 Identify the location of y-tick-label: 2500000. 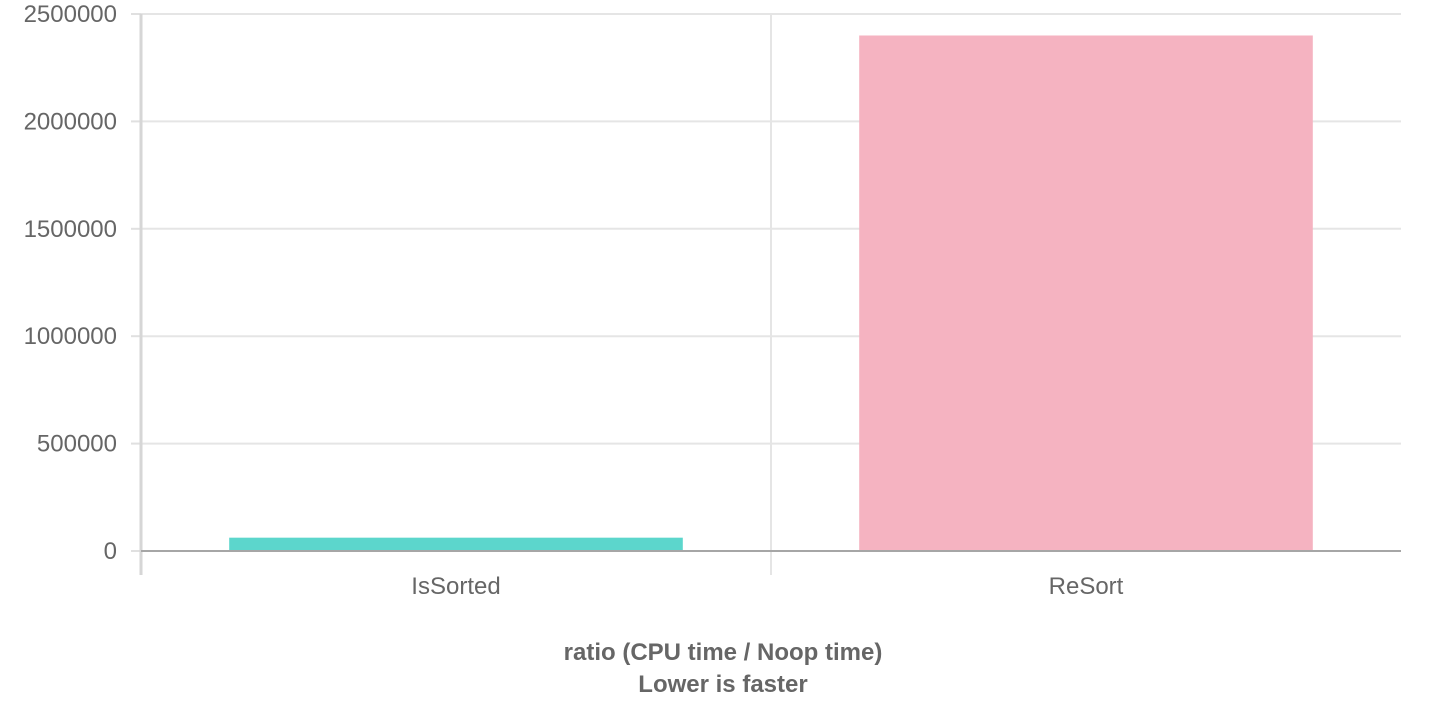
(70, 14).